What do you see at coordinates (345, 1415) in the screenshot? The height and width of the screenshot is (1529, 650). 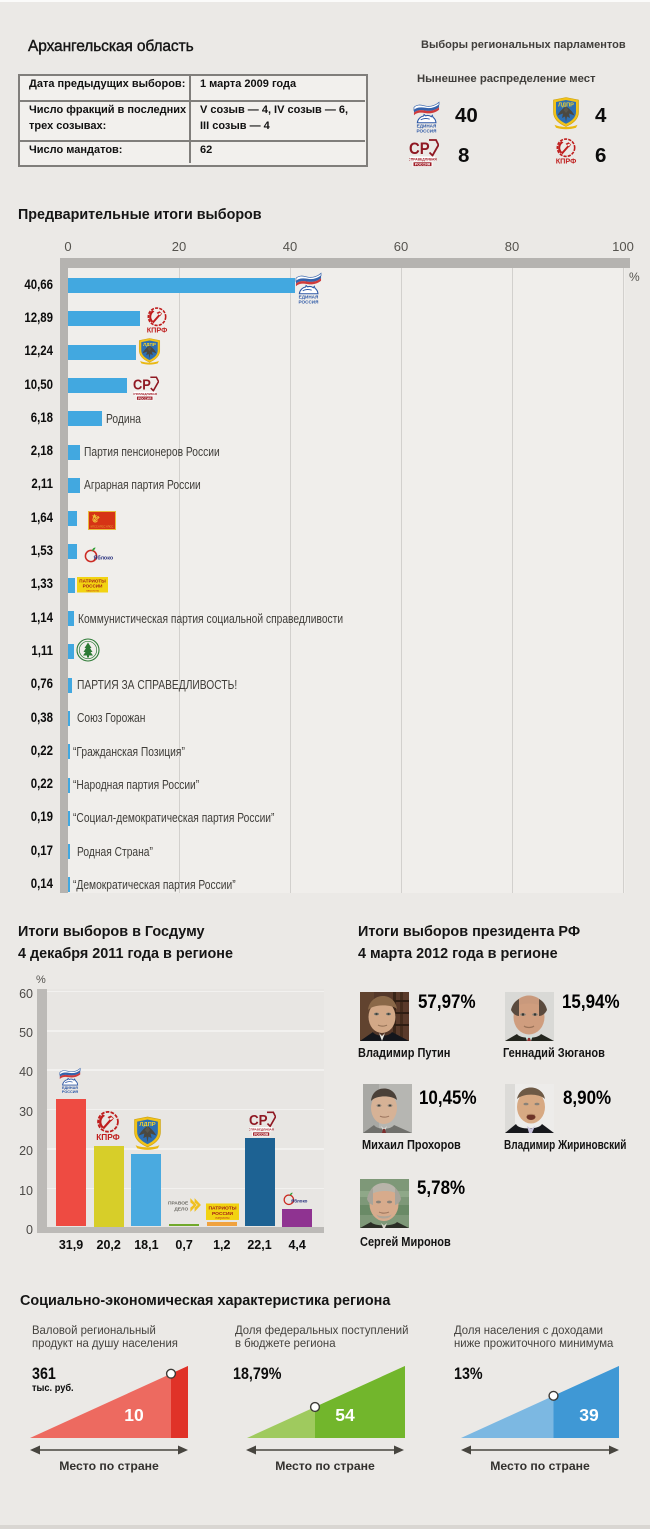 I see `svg-text: 54` at bounding box center [345, 1415].